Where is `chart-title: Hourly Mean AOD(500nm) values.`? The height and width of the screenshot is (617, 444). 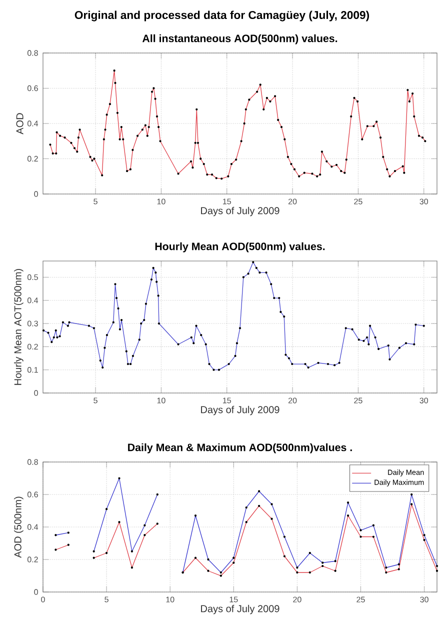 chart-title: Hourly Mean AOD(500nm) values. is located at coordinates (240, 247).